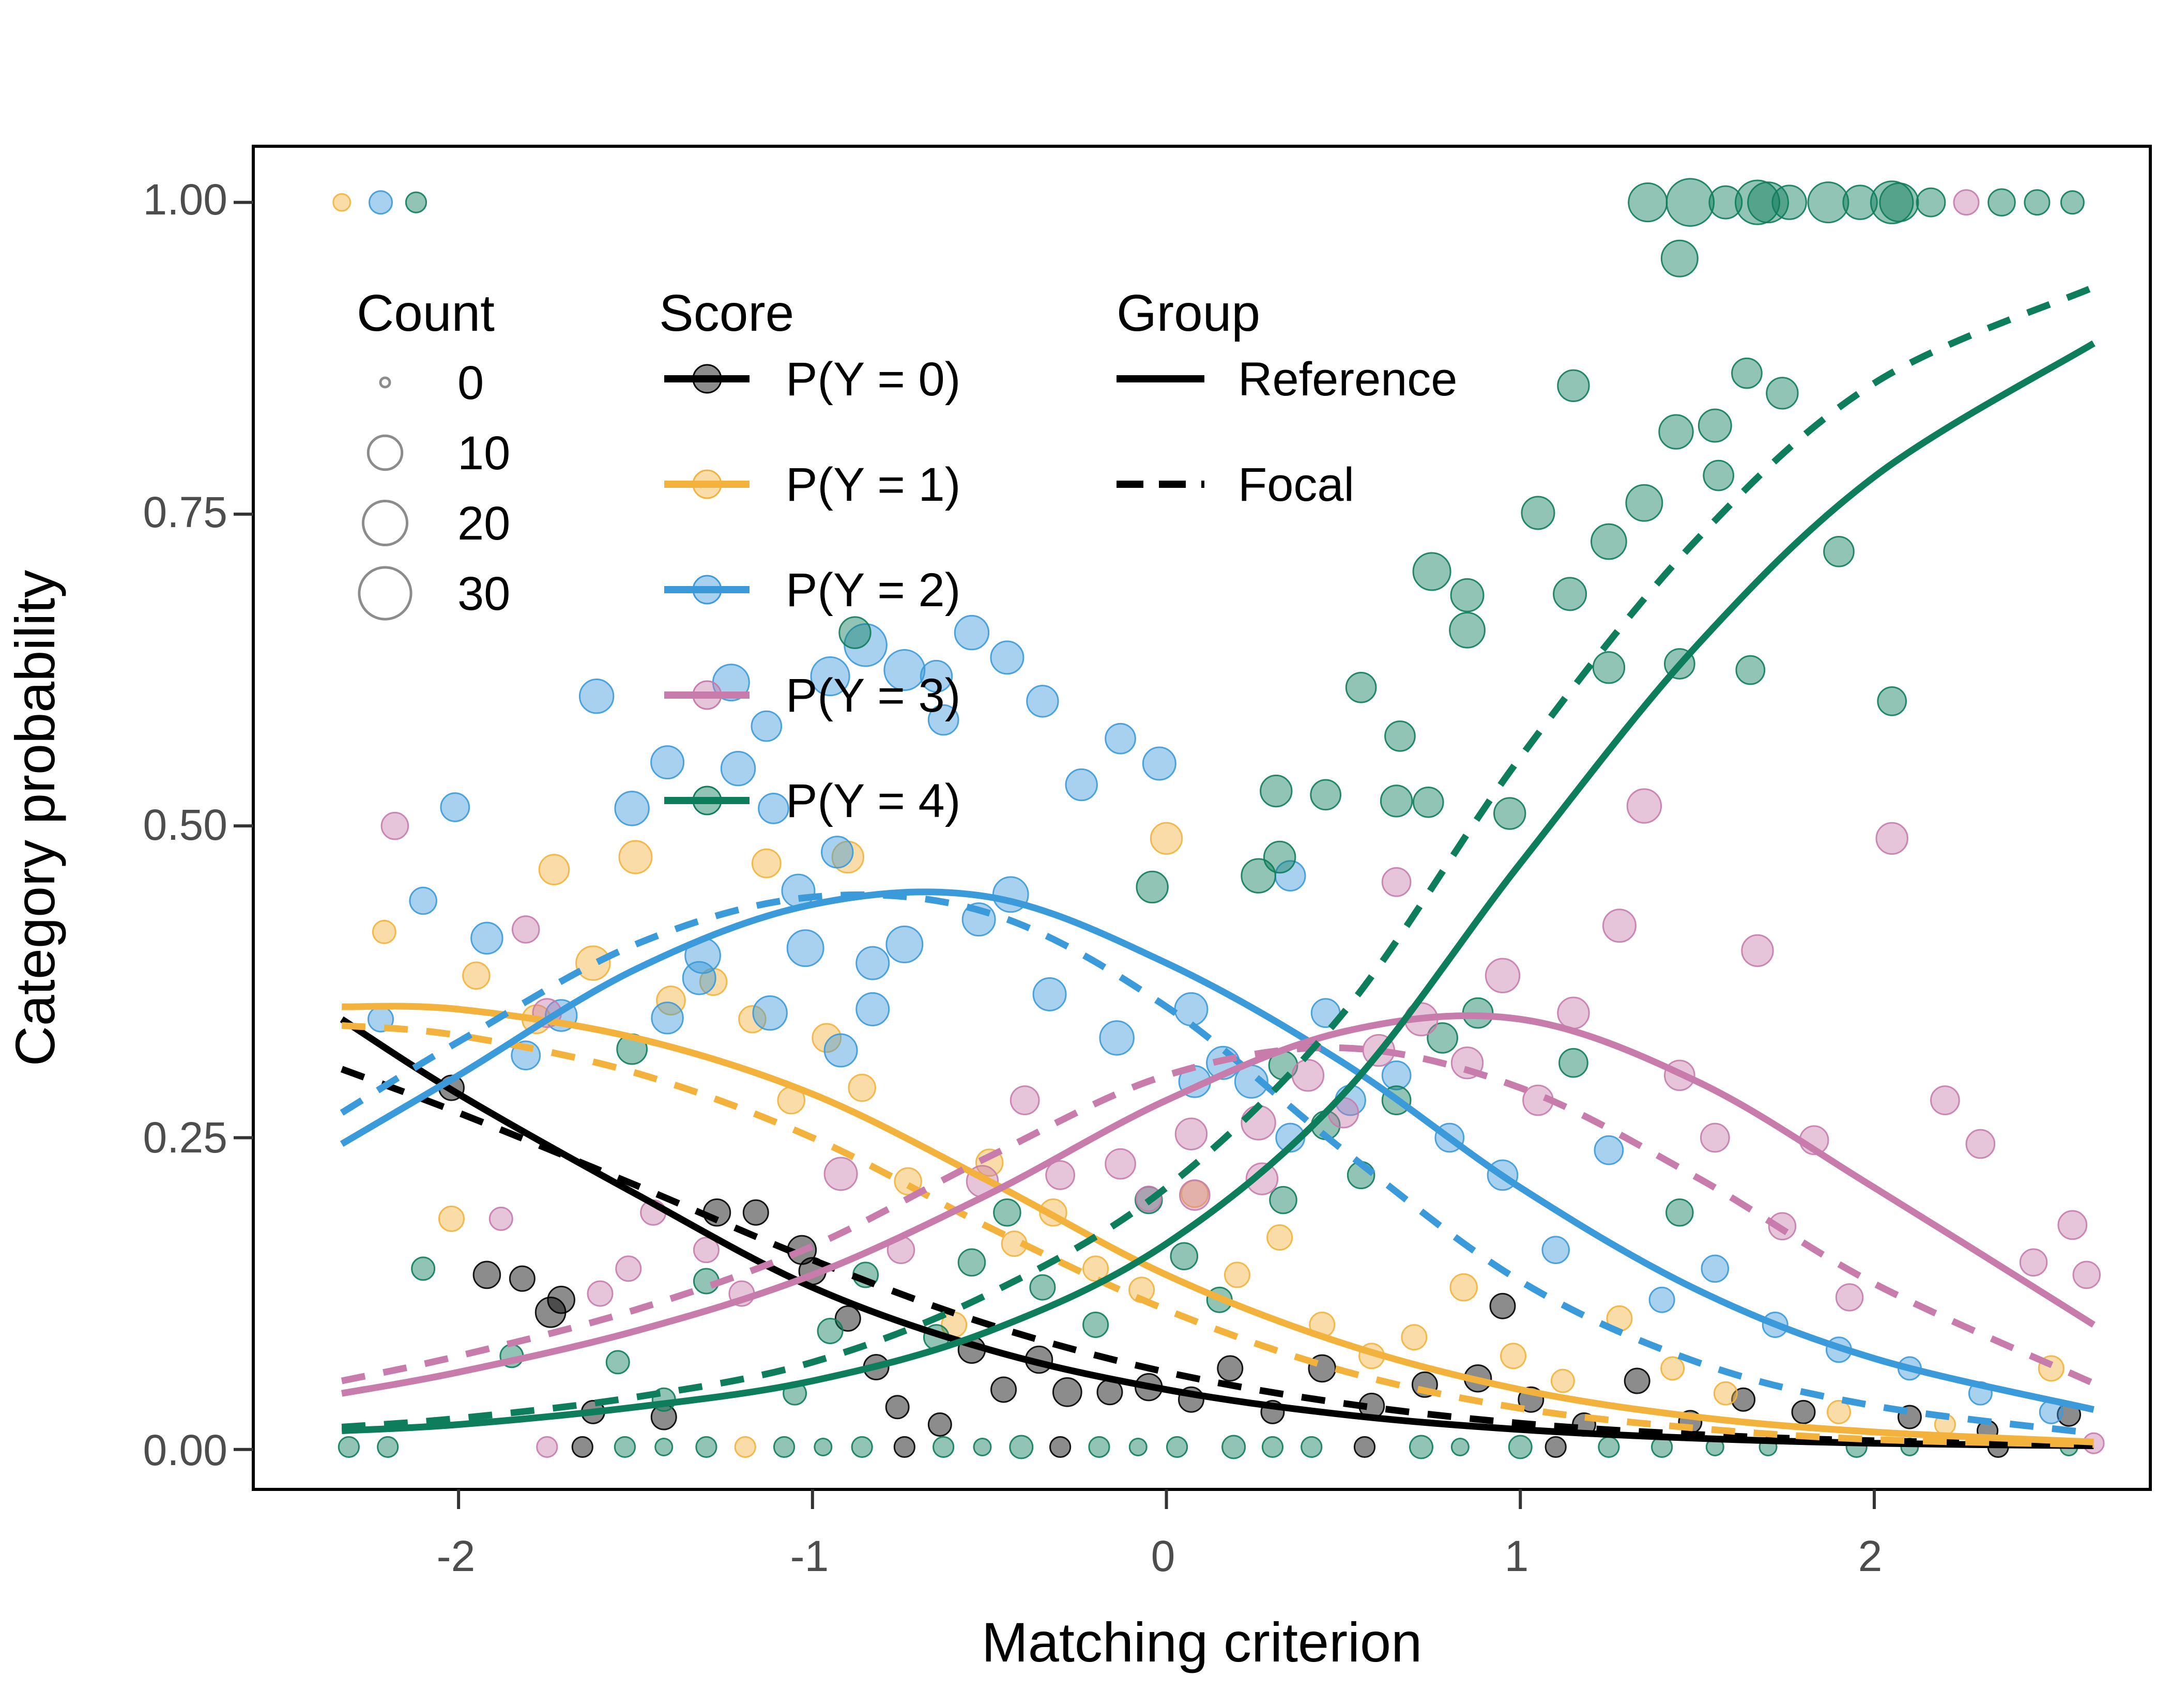 This screenshot has height=1708, width=2171. Describe the element at coordinates (873, 696) in the screenshot. I see `legend-score-label: P(Y = 3)` at that location.